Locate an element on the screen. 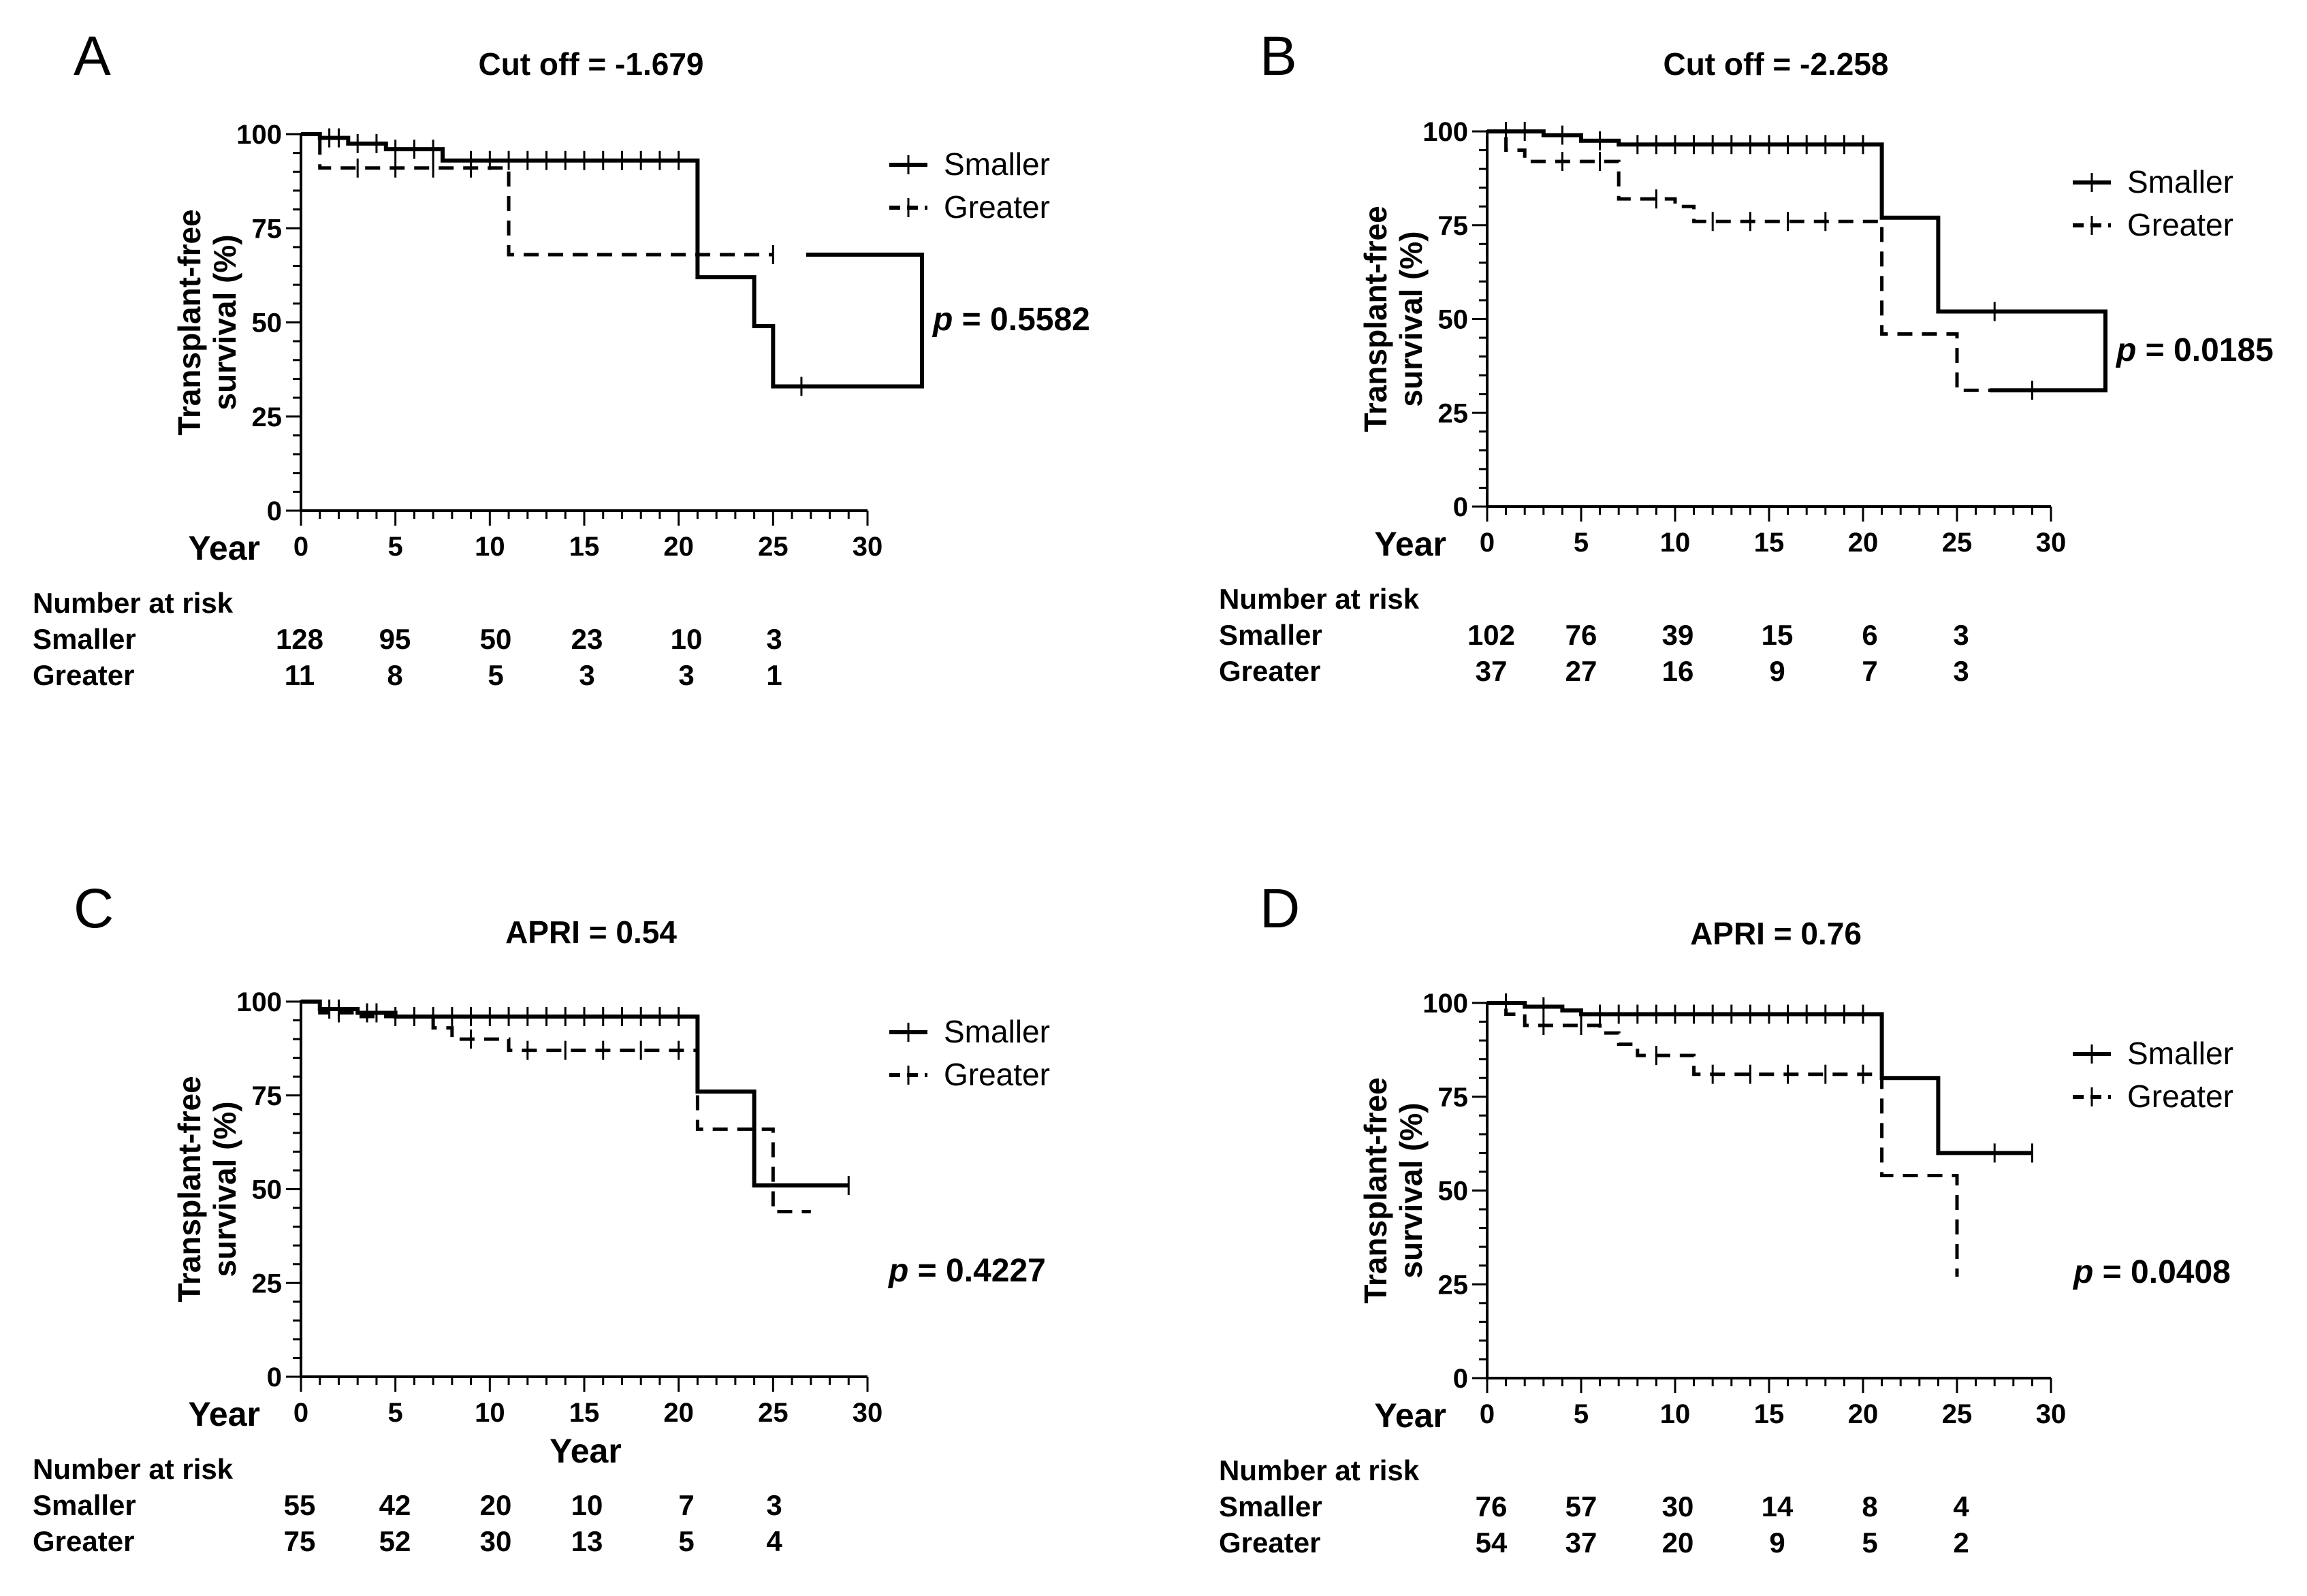 The width and height of the screenshot is (2307, 1596). risk-value: 10 is located at coordinates (687, 639).